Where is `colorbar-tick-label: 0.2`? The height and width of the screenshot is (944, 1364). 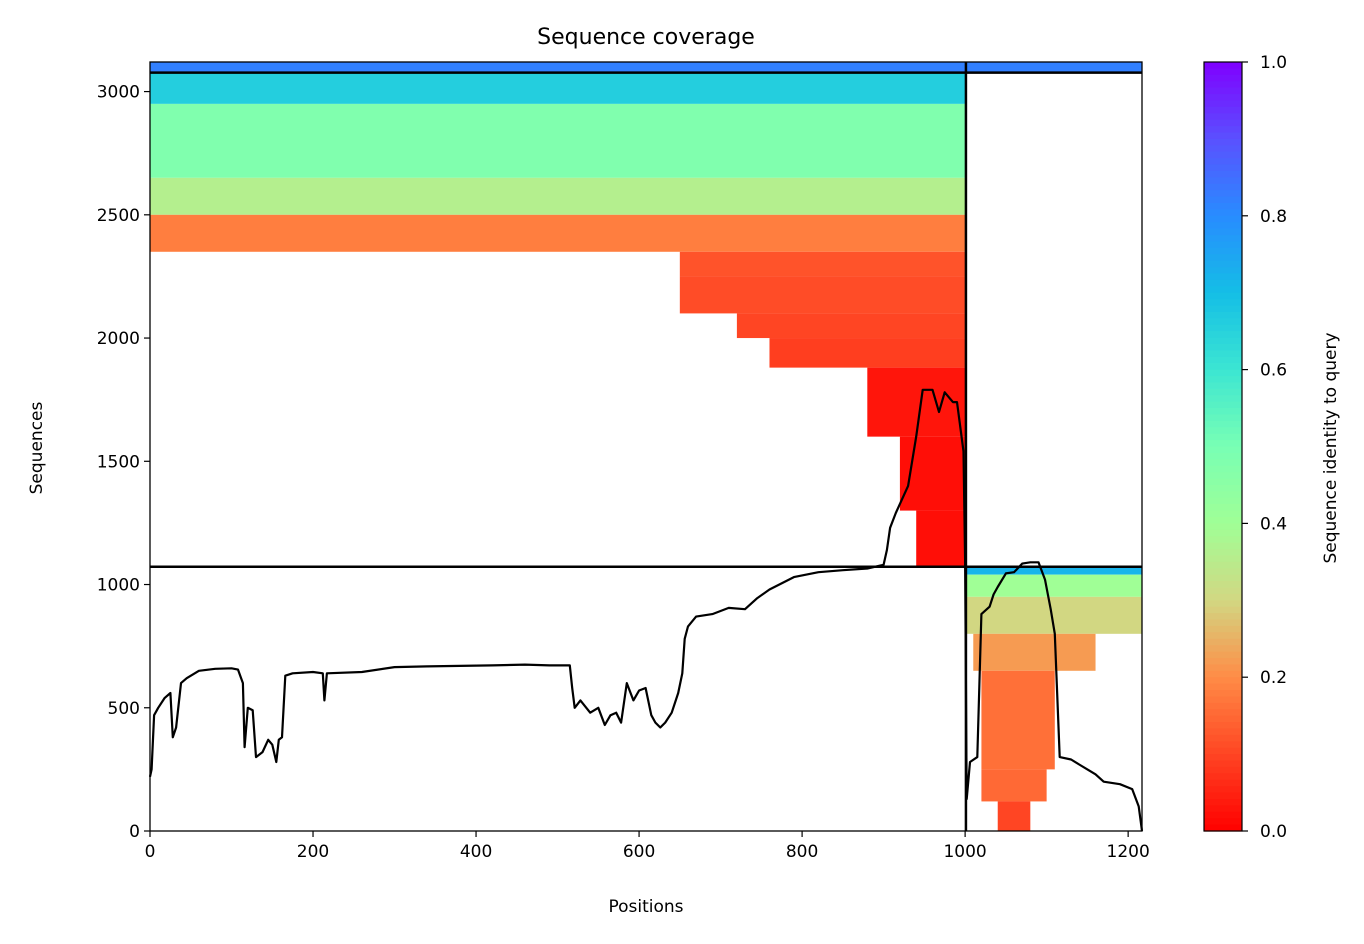 colorbar-tick-label: 0.2 is located at coordinates (1273, 678).